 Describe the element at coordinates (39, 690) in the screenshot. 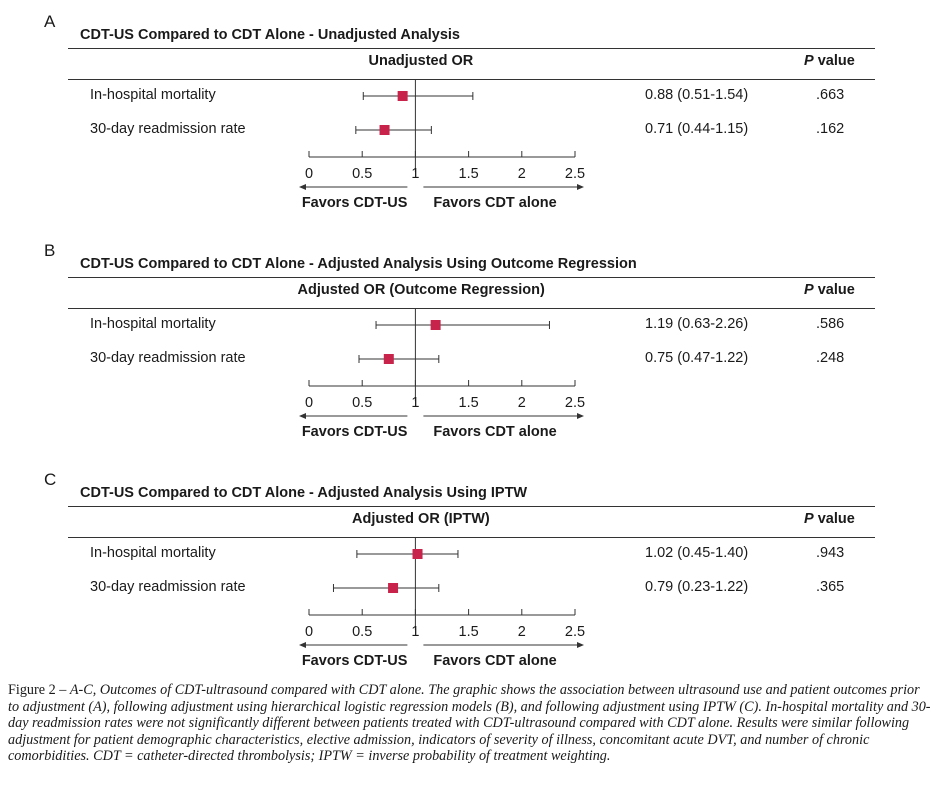

I see `caption-lead: Figure 2 –` at that location.